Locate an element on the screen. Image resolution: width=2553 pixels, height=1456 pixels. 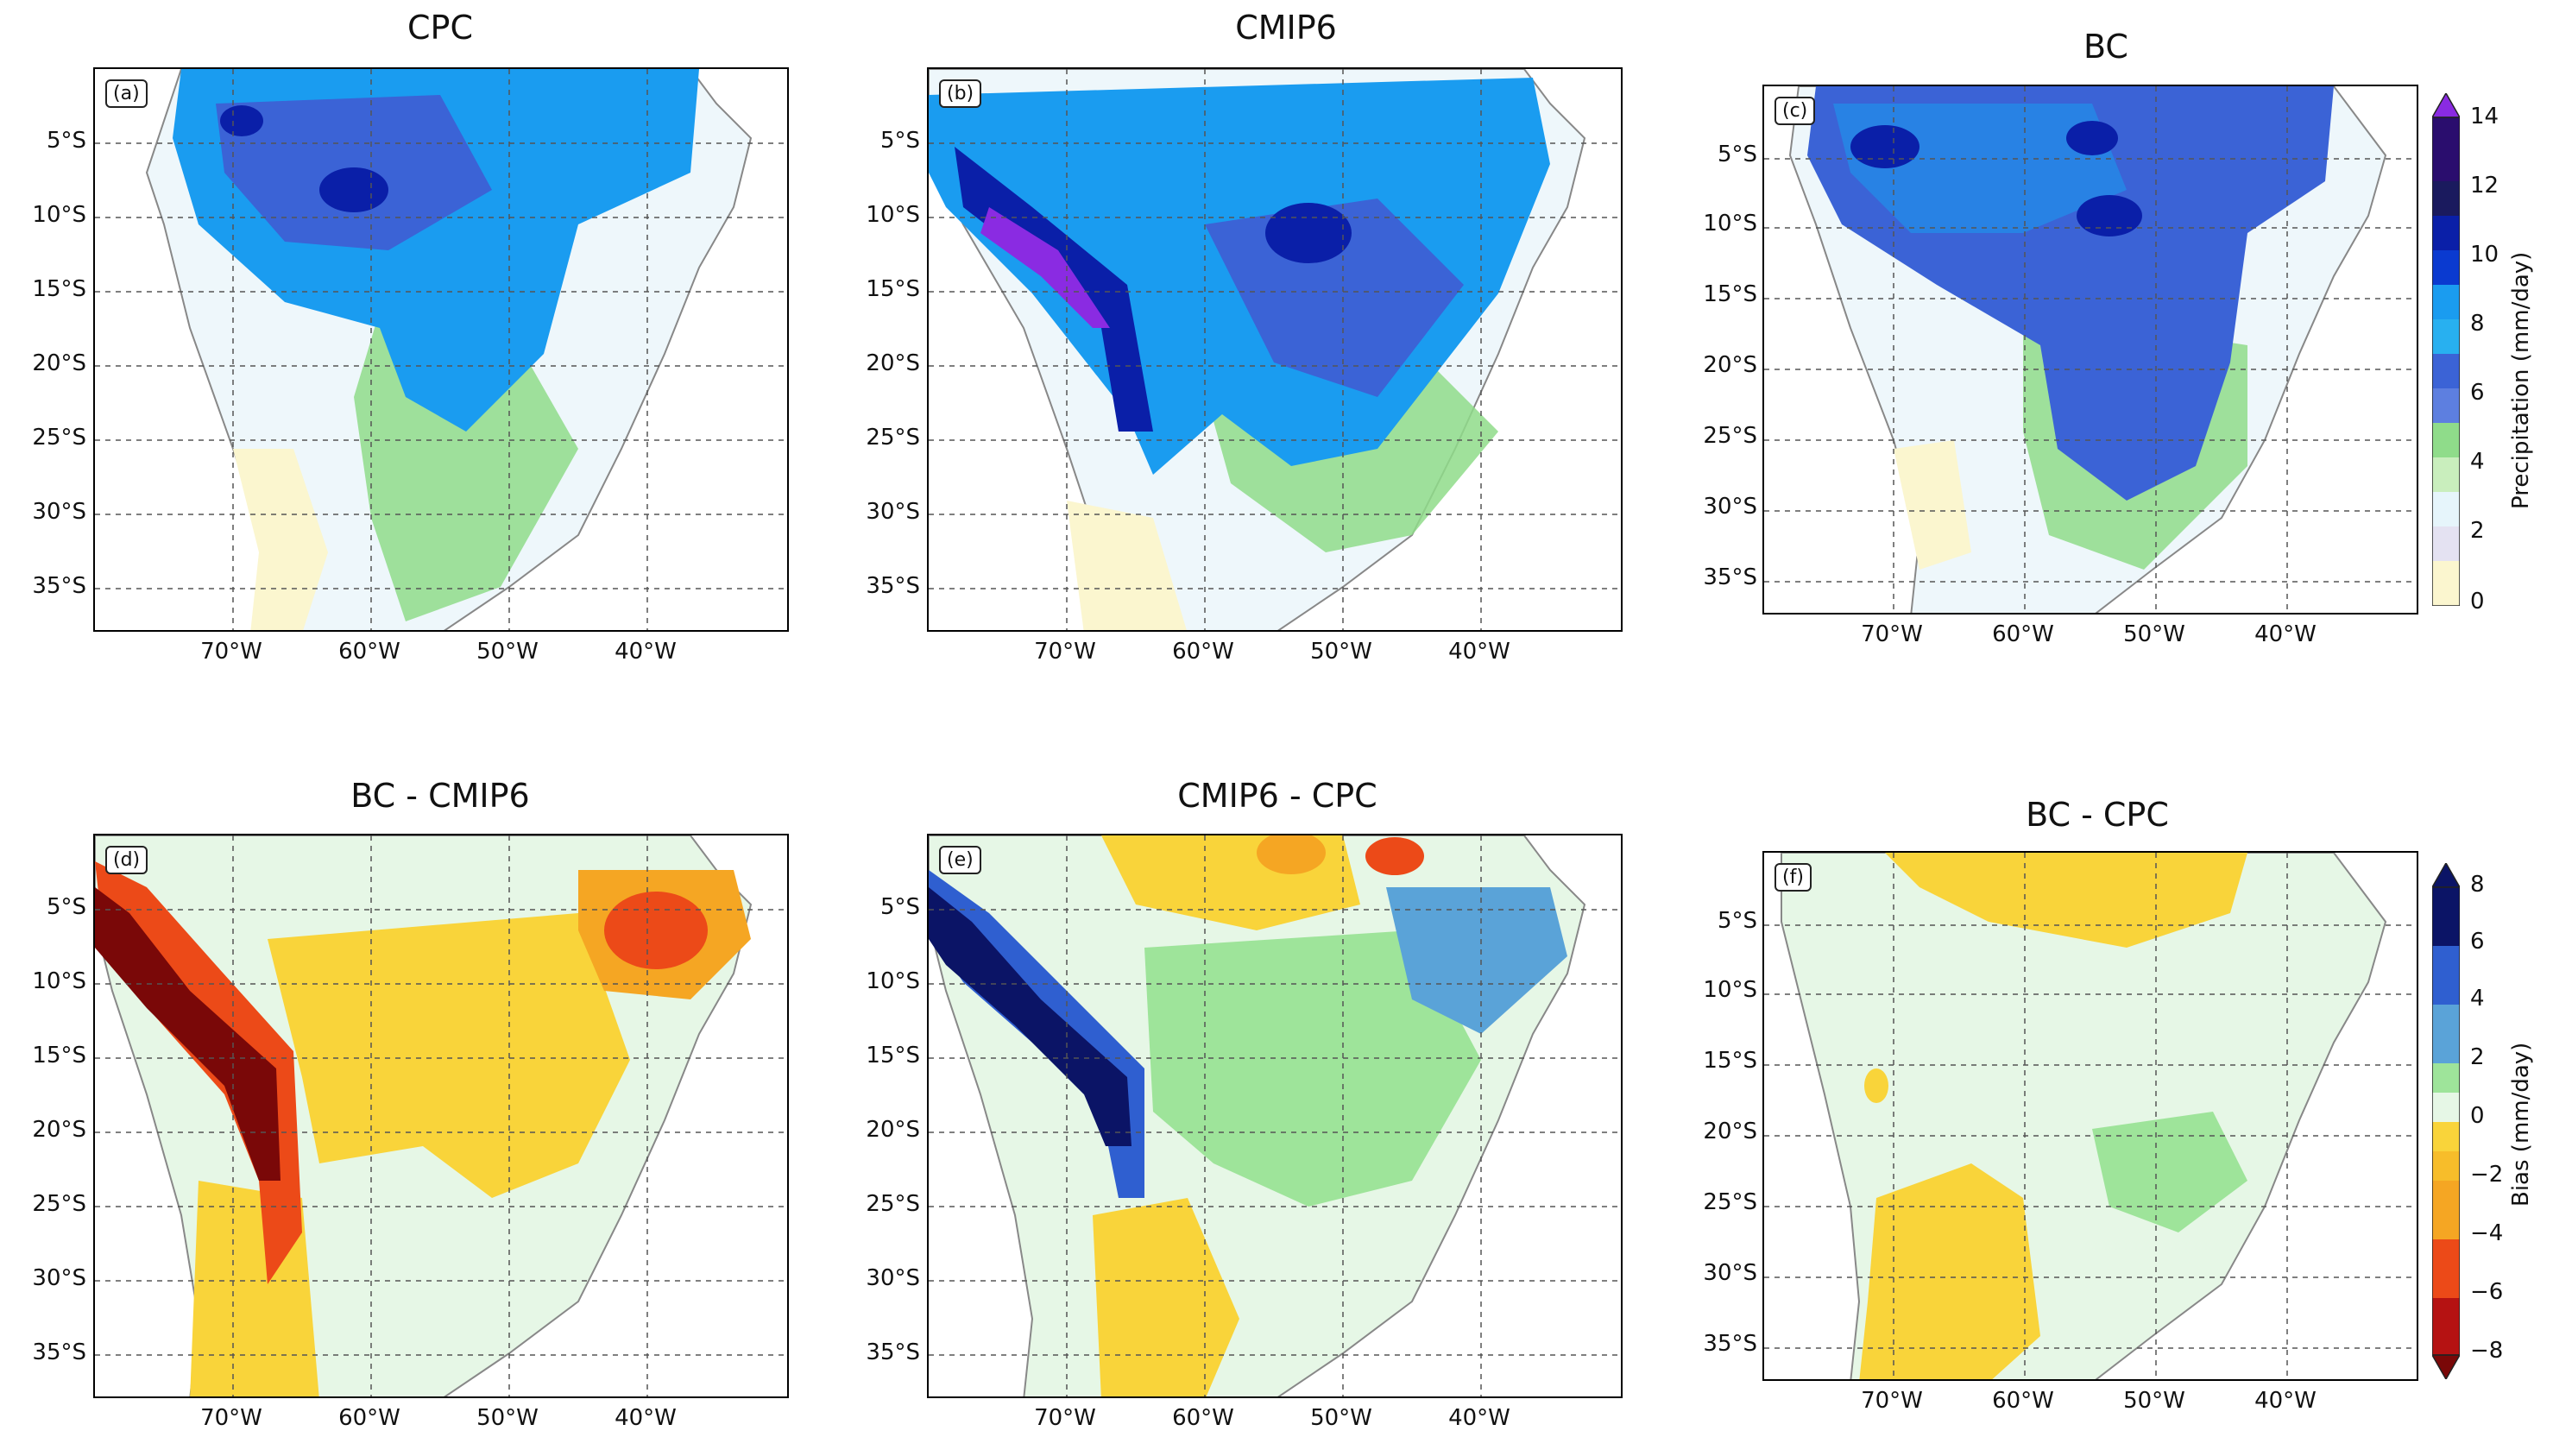
colorbar-tick: 12 is located at coordinates (2484, 186).